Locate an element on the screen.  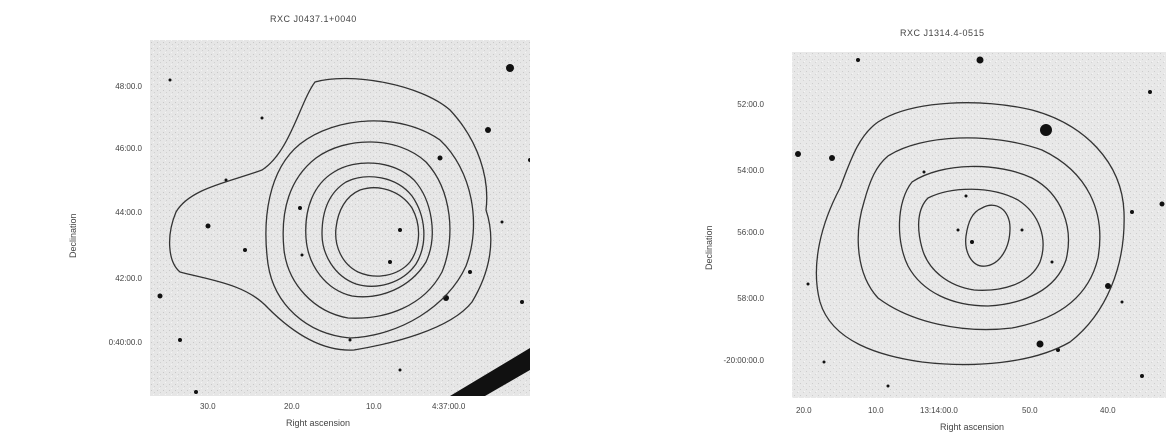
y-tick-label: 58:00.0 is located at coordinates (750, 298).